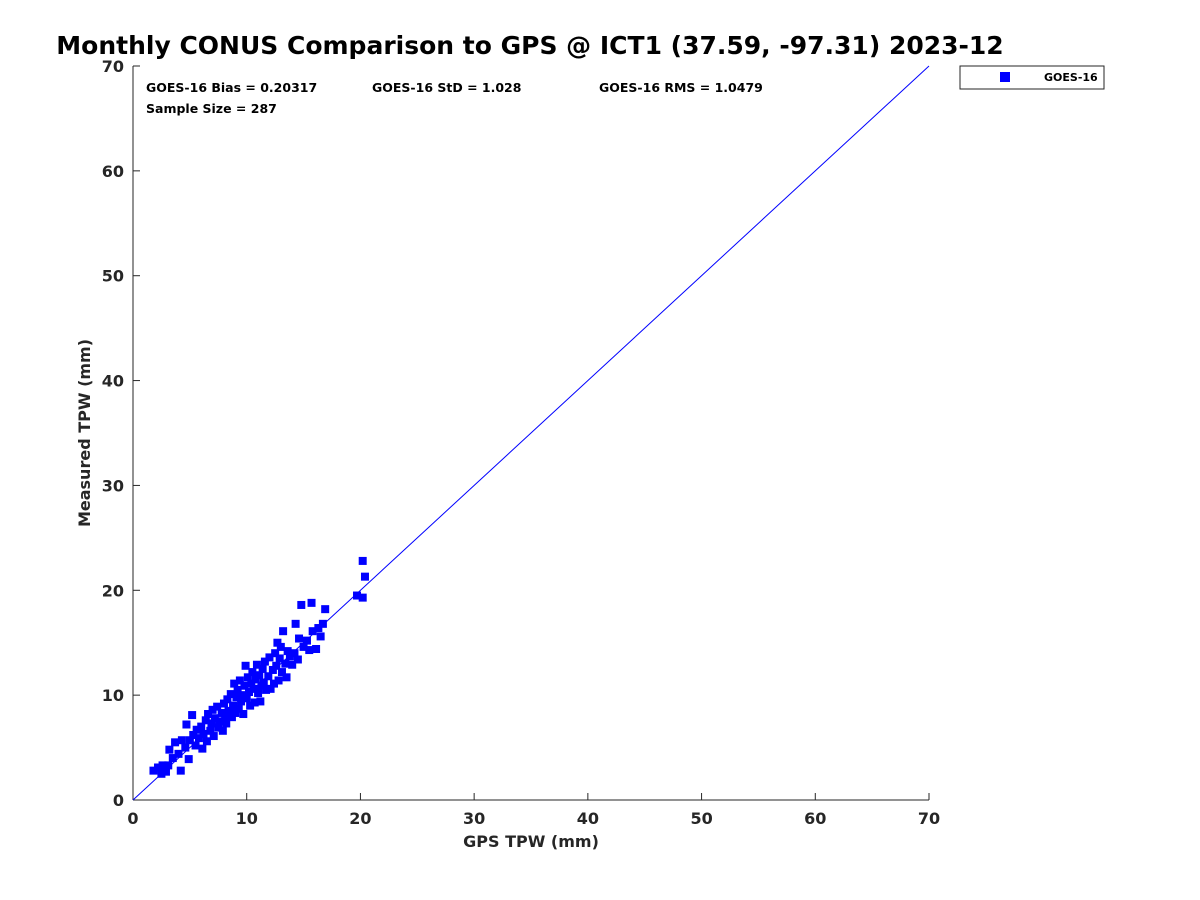 Image resolution: width=1200 pixels, height=900 pixels. Describe the element at coordinates (113, 66) in the screenshot. I see `y-tick-label: 70` at that location.